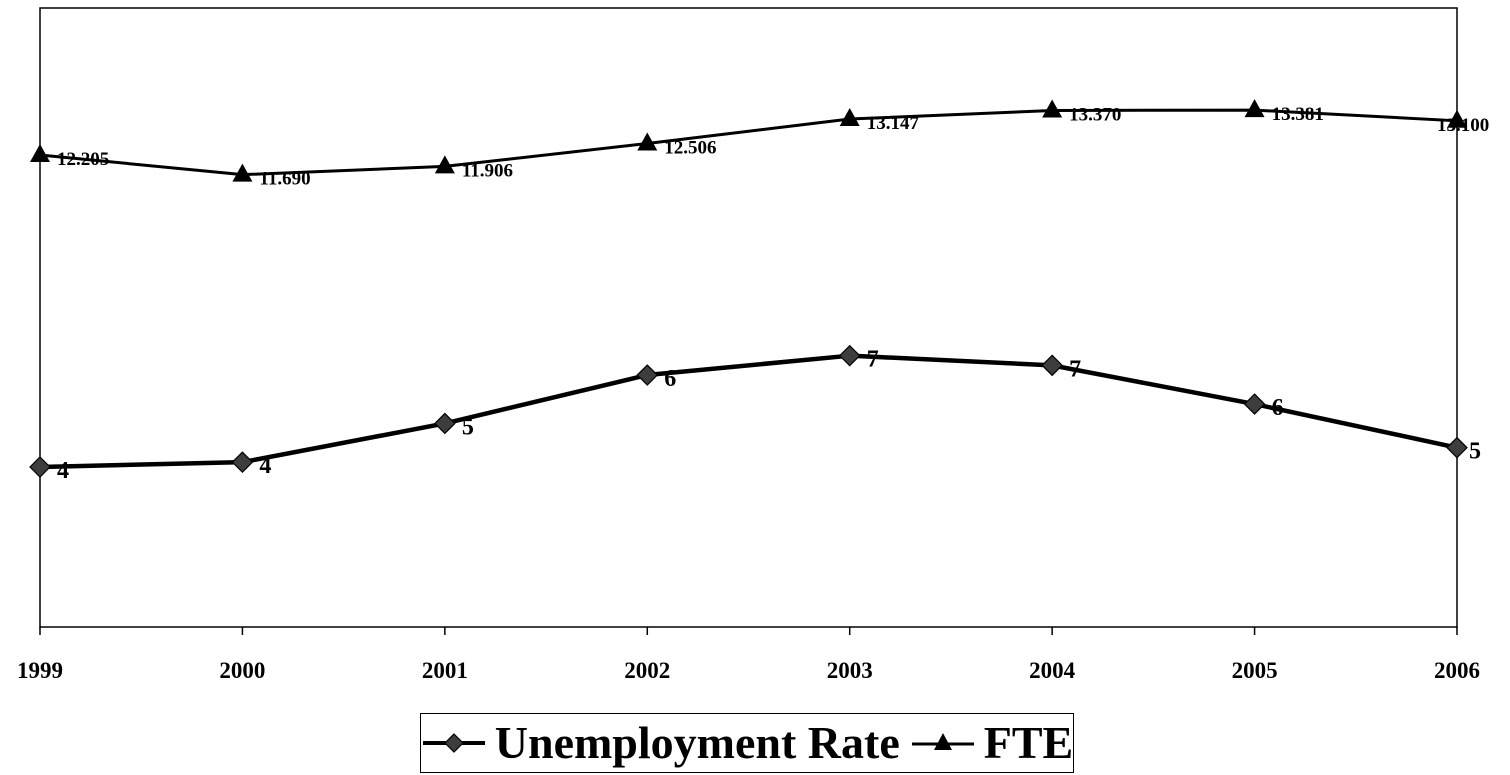  Describe the element at coordinates (942, 741) in the screenshot. I see `triangle-line-icon` at that location.